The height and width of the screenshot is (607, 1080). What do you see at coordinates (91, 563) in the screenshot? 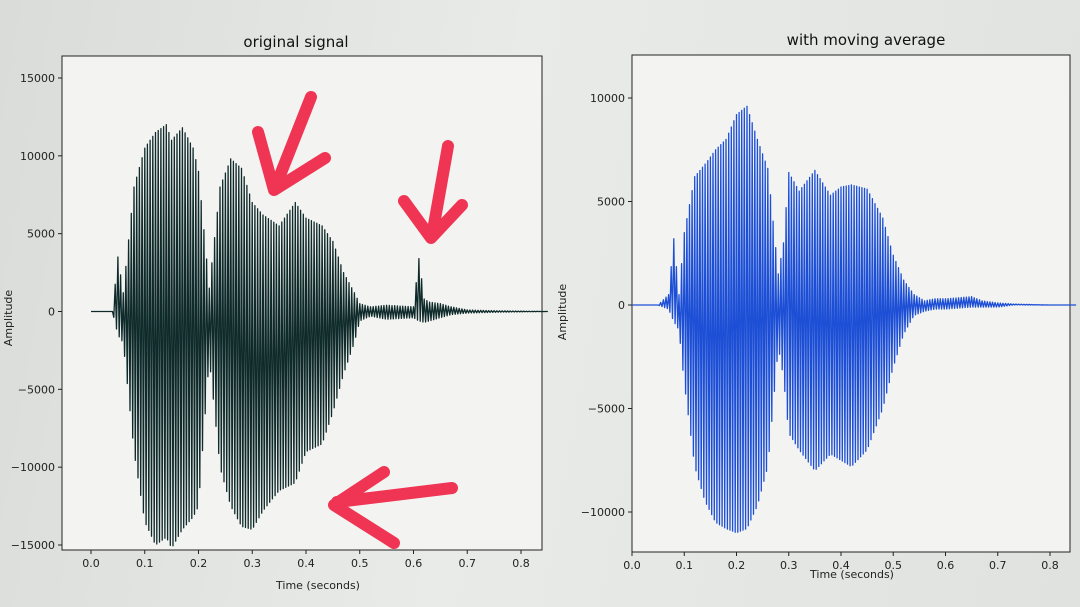
I see `x-tick-label-original: 0.0` at bounding box center [91, 563].